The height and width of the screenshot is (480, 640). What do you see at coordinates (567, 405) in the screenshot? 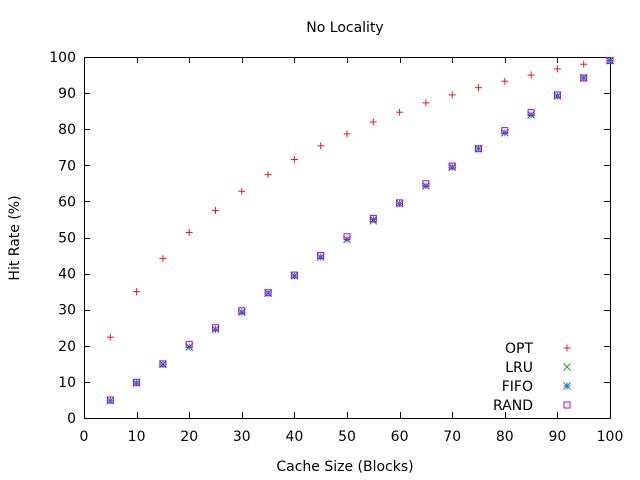
I see `legend-marker-rand` at bounding box center [567, 405].